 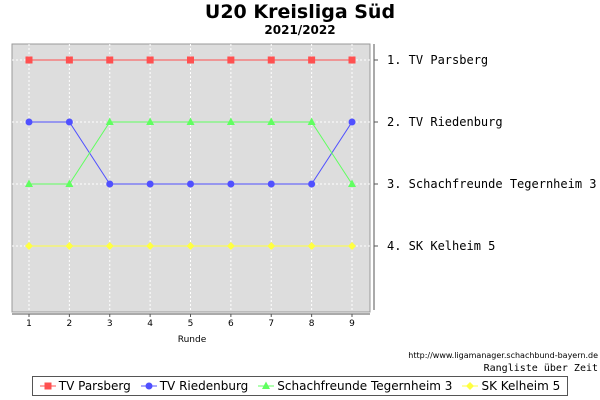 I want to click on x-tick-label: 1, so click(x=29, y=324).